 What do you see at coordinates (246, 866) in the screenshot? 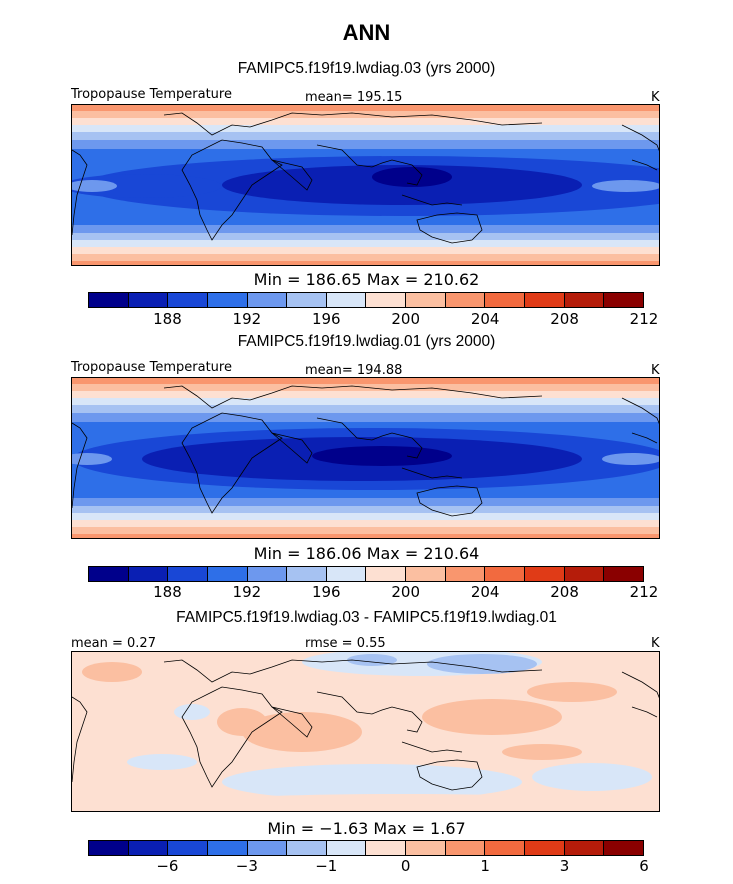
I see `colorbar-tick-label: −3` at bounding box center [246, 866].